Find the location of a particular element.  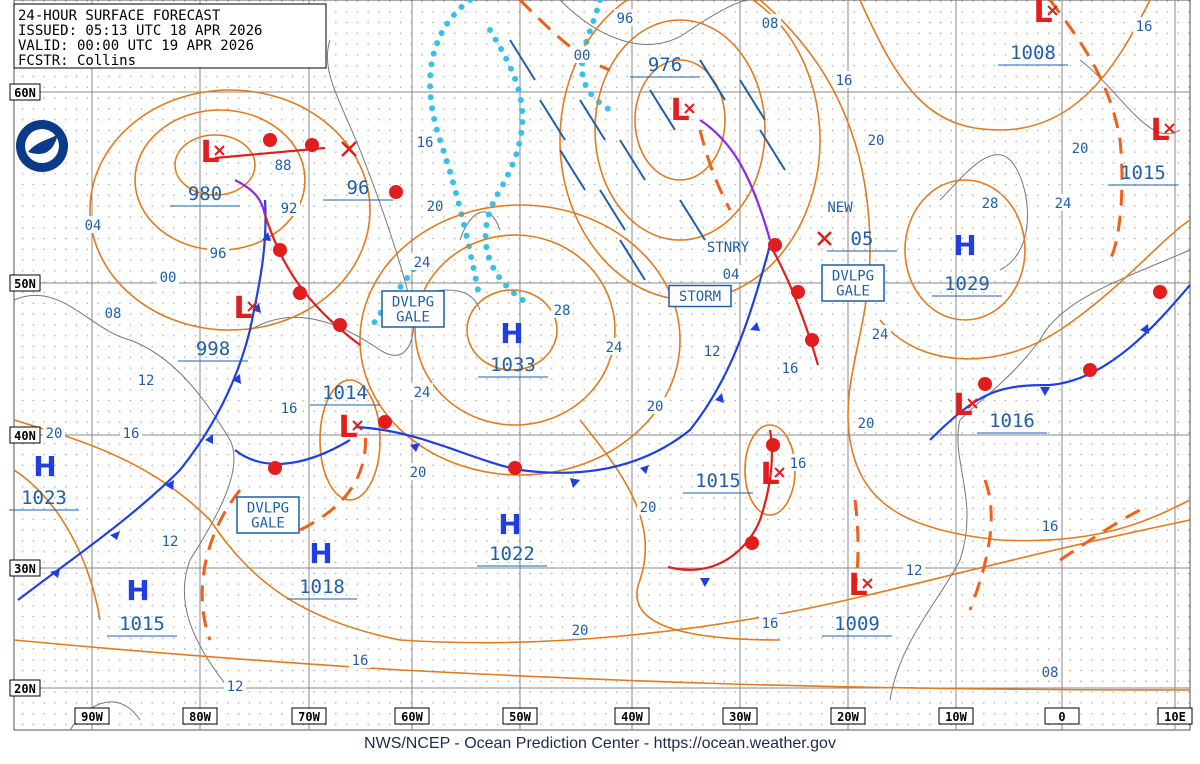

pressure-label: 998 is located at coordinates (213, 349).